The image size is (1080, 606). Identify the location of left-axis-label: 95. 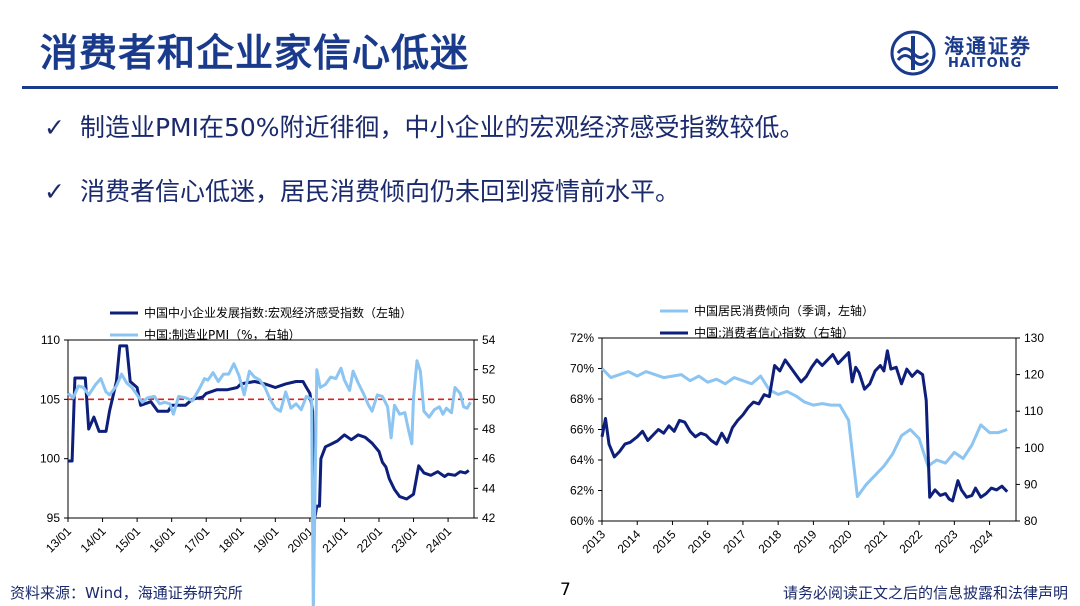
(54, 518).